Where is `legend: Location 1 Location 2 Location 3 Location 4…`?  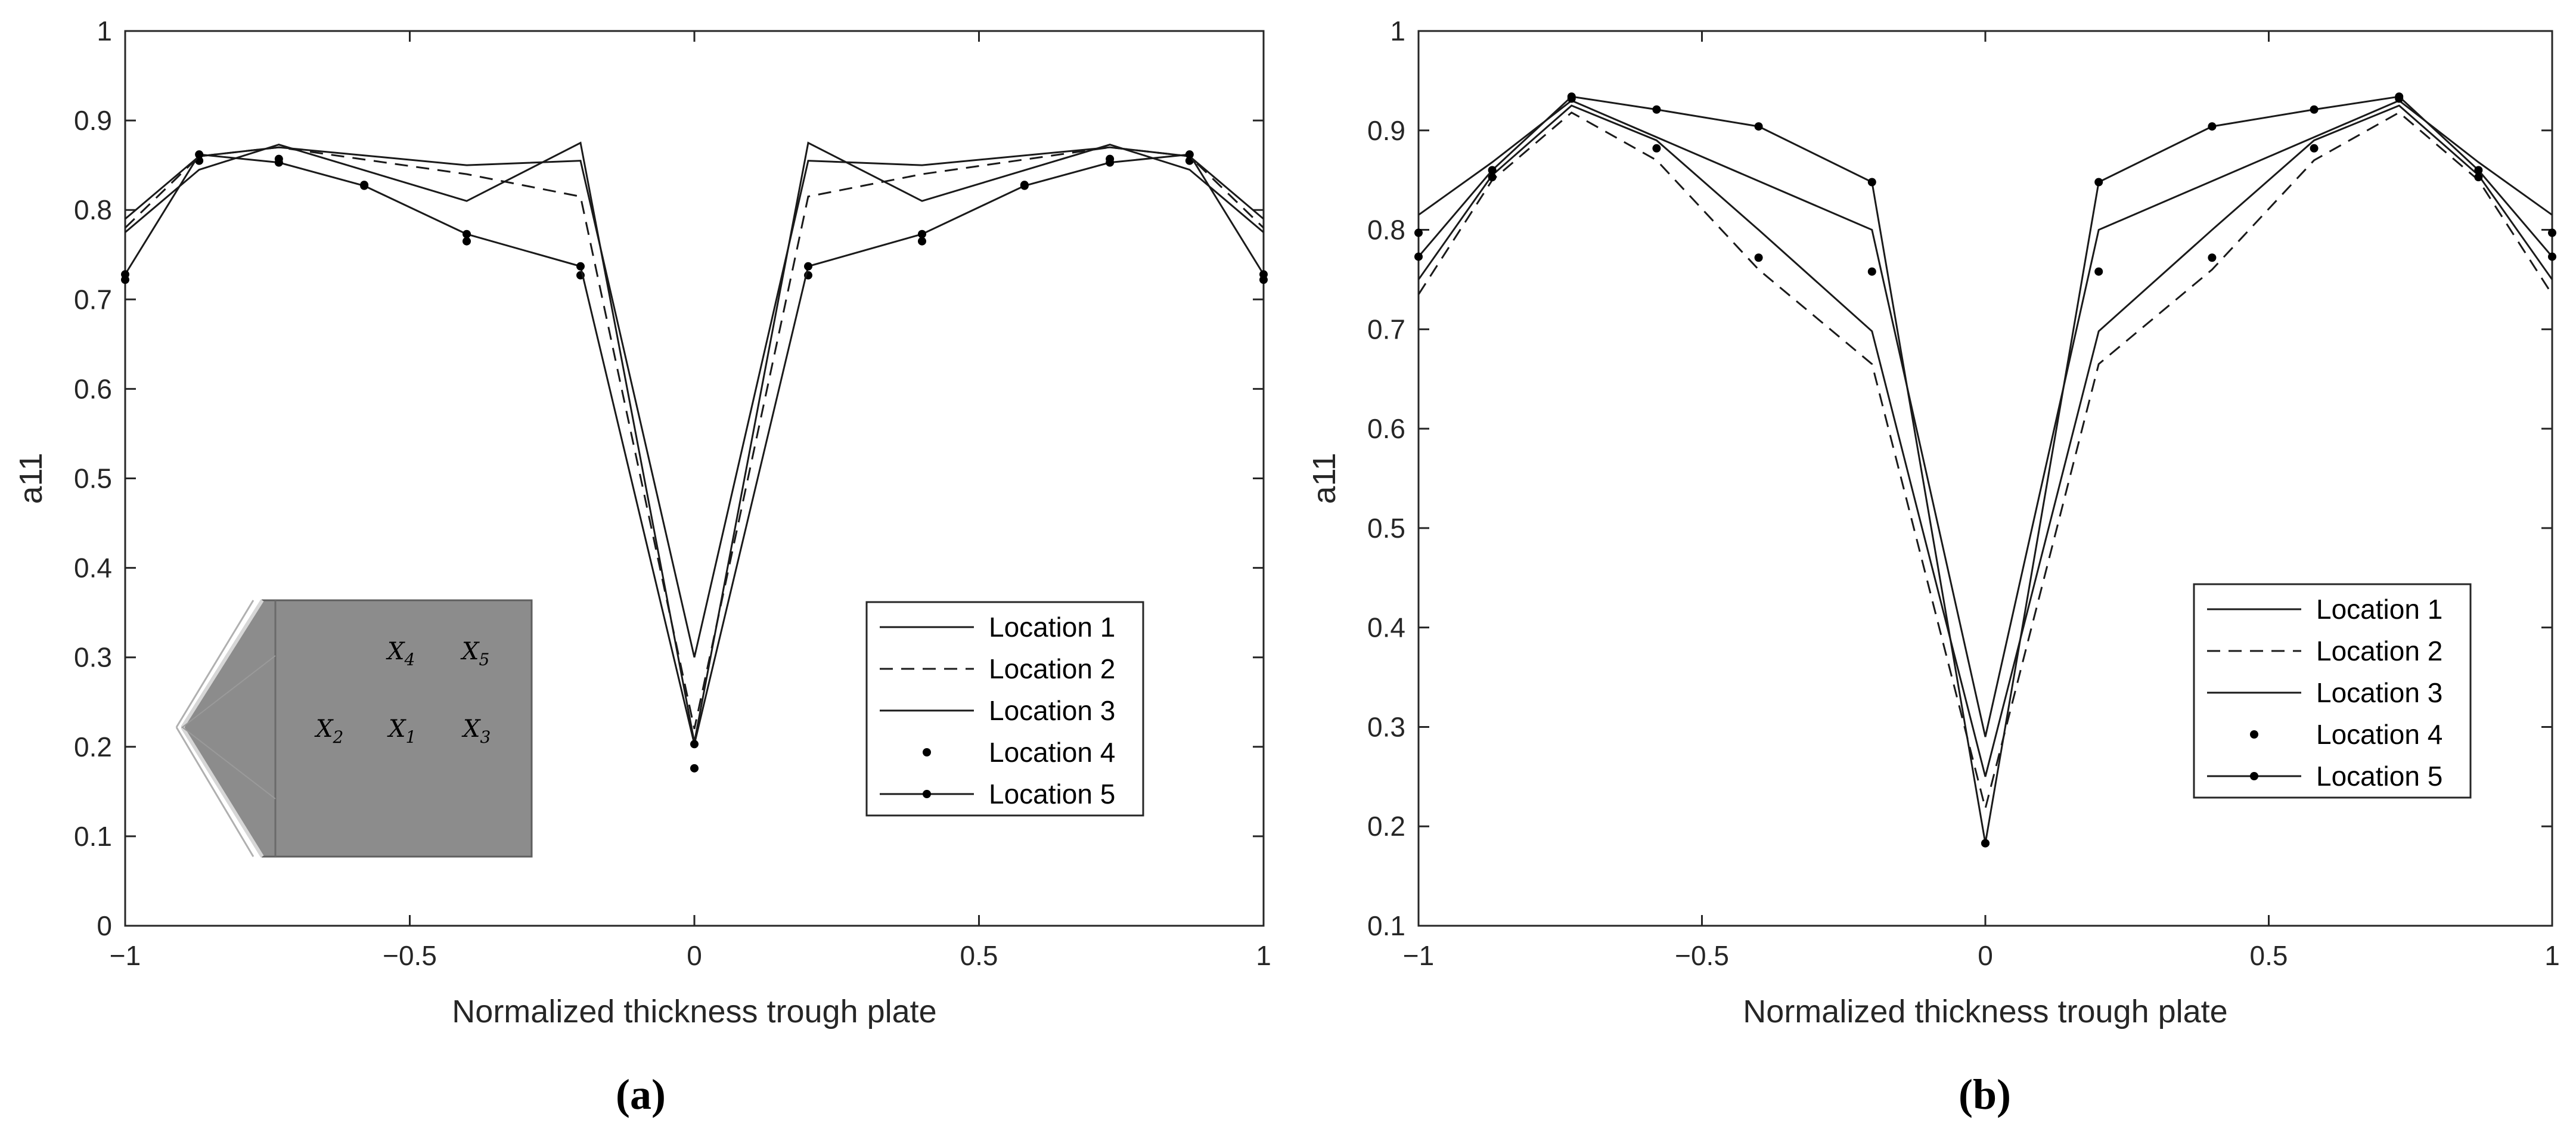
legend: Location 1 Location 2 Location 3 Location 4… is located at coordinates (2332, 691).